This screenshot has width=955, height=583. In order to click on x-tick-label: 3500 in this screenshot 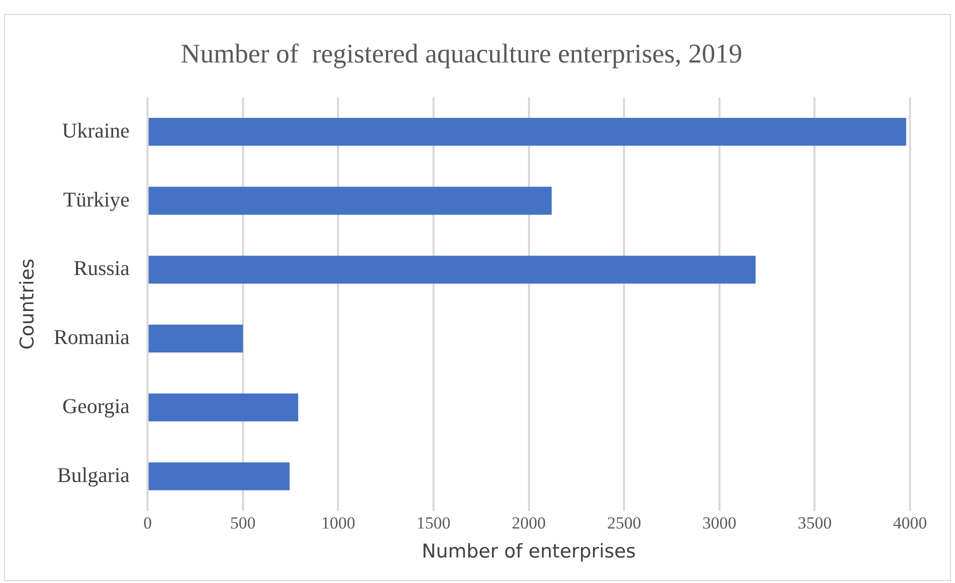, I will do `click(815, 522)`.